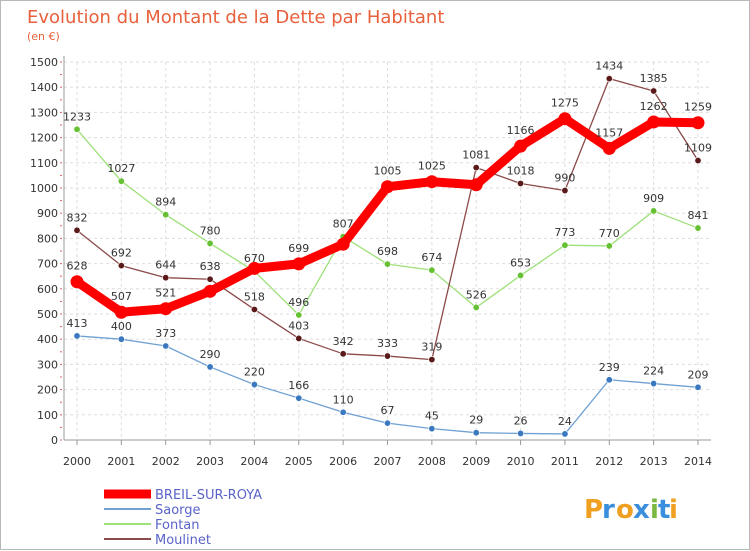  What do you see at coordinates (210, 266) in the screenshot?
I see `data-label: 638` at bounding box center [210, 266].